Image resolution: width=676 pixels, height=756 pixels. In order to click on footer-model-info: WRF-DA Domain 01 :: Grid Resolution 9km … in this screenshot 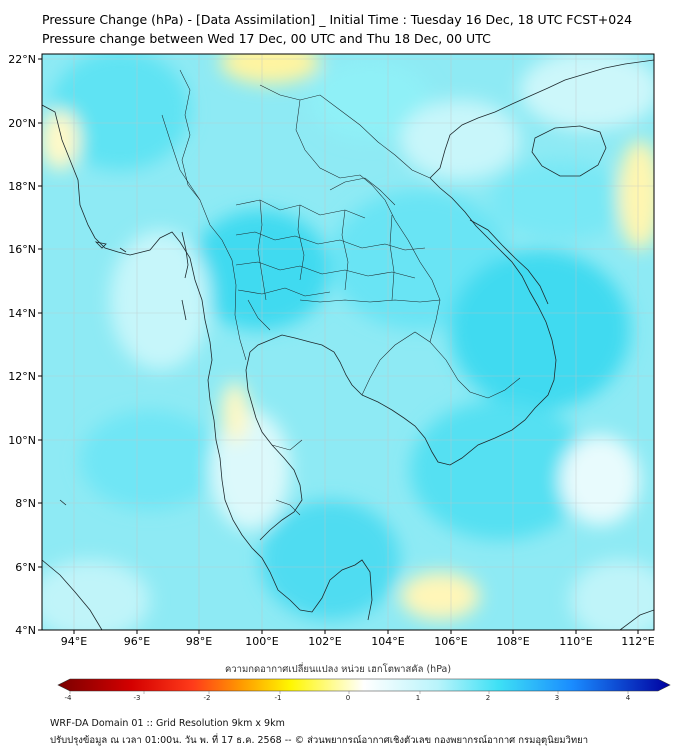, I will do `click(167, 723)`.